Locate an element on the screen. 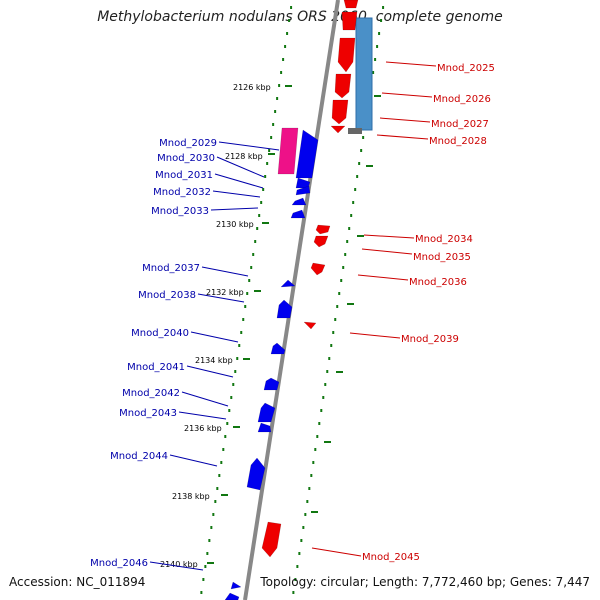  gene-label-reverse: Mnod_2043 is located at coordinates (148, 413).